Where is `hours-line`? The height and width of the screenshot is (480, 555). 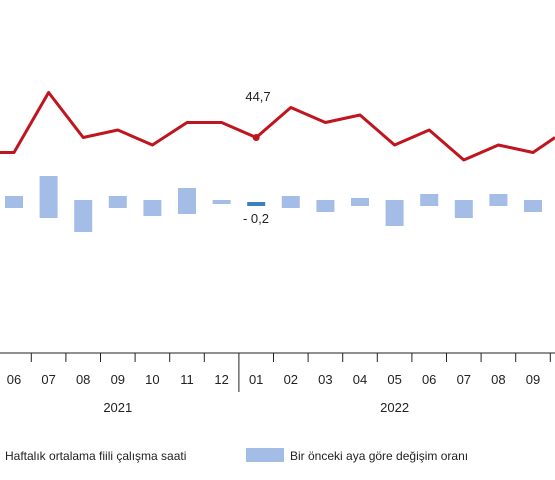 hours-line is located at coordinates (277, 126).